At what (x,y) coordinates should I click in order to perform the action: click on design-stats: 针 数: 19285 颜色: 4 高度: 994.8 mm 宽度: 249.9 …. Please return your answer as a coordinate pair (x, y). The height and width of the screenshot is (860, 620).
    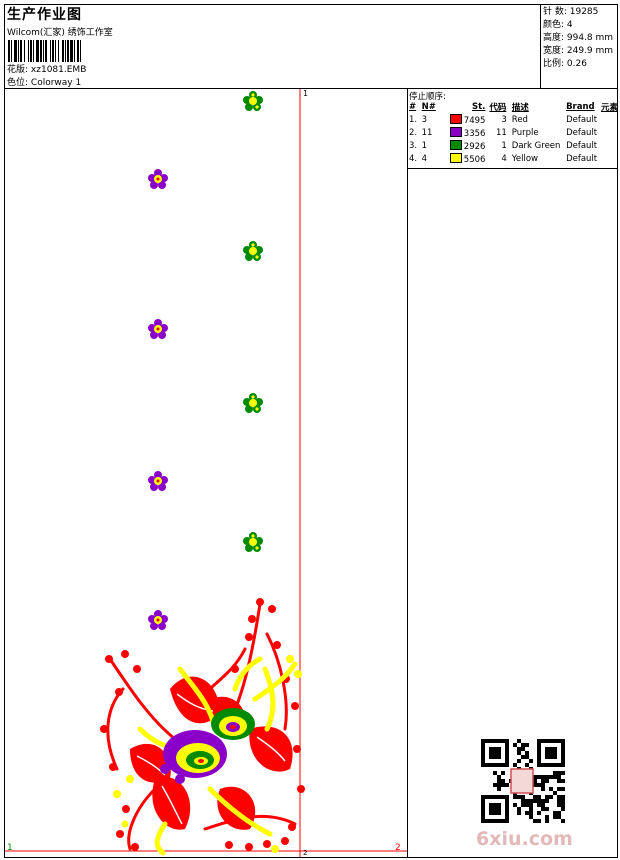
    Looking at the image, I should click on (579, 46).